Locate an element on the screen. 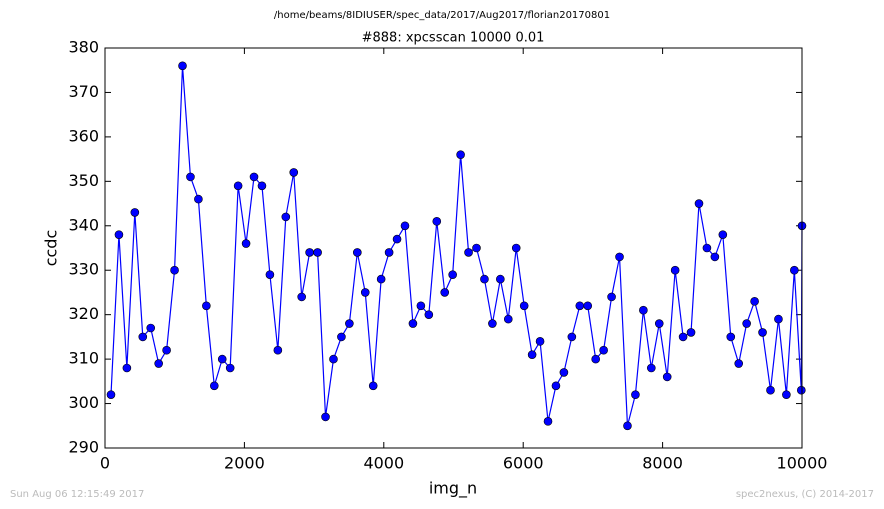 The height and width of the screenshot is (509, 884). y-tick-label: 370 is located at coordinates (83, 91).